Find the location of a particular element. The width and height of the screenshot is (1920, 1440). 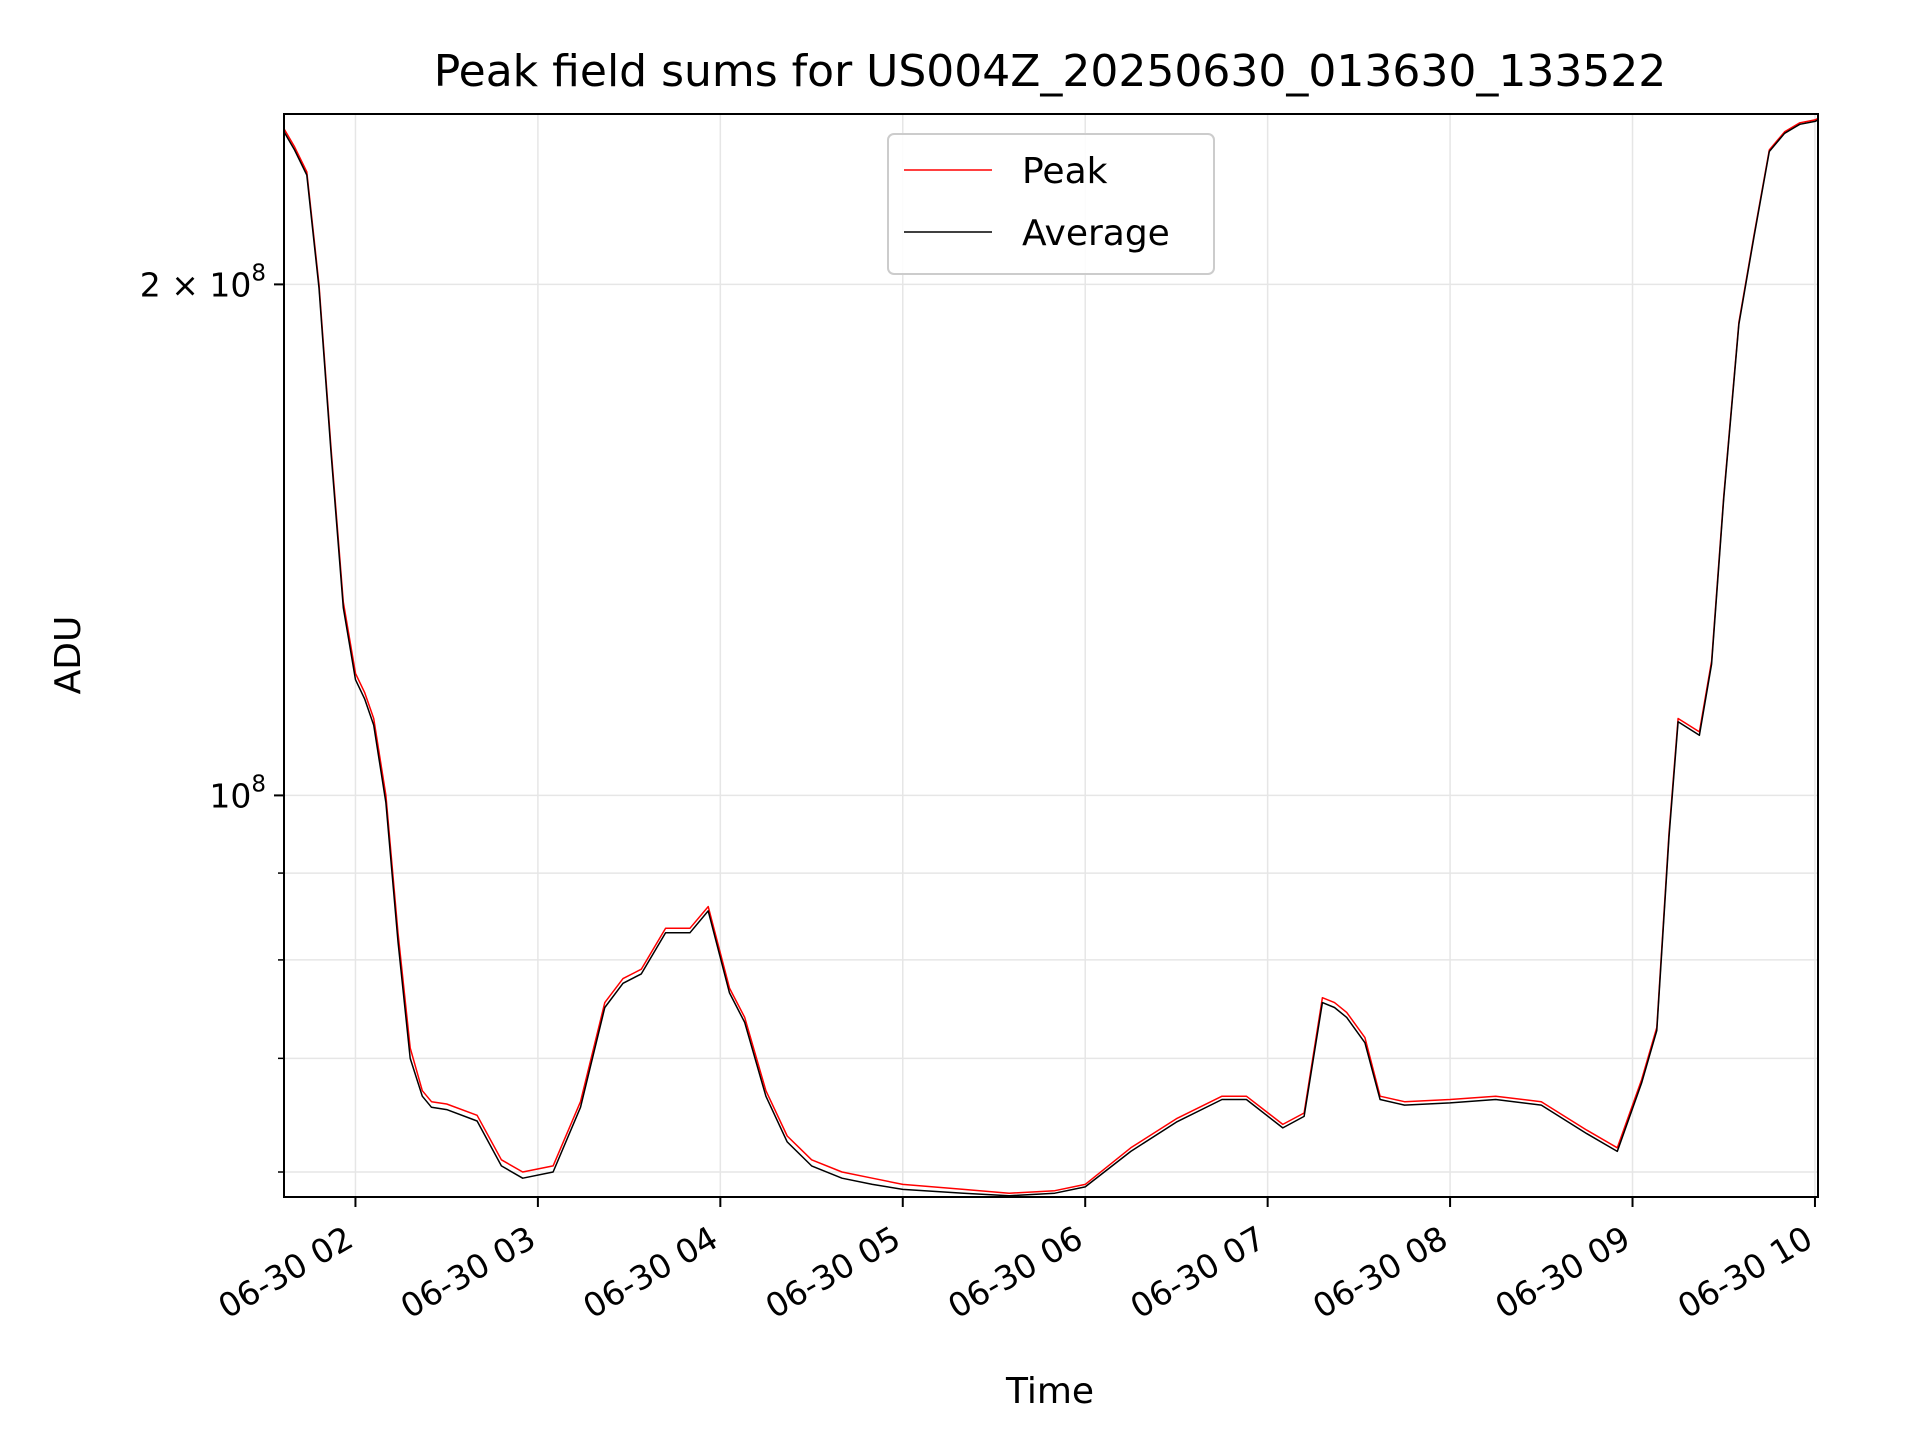

legend-label-peak: Peak is located at coordinates (1065, 171).